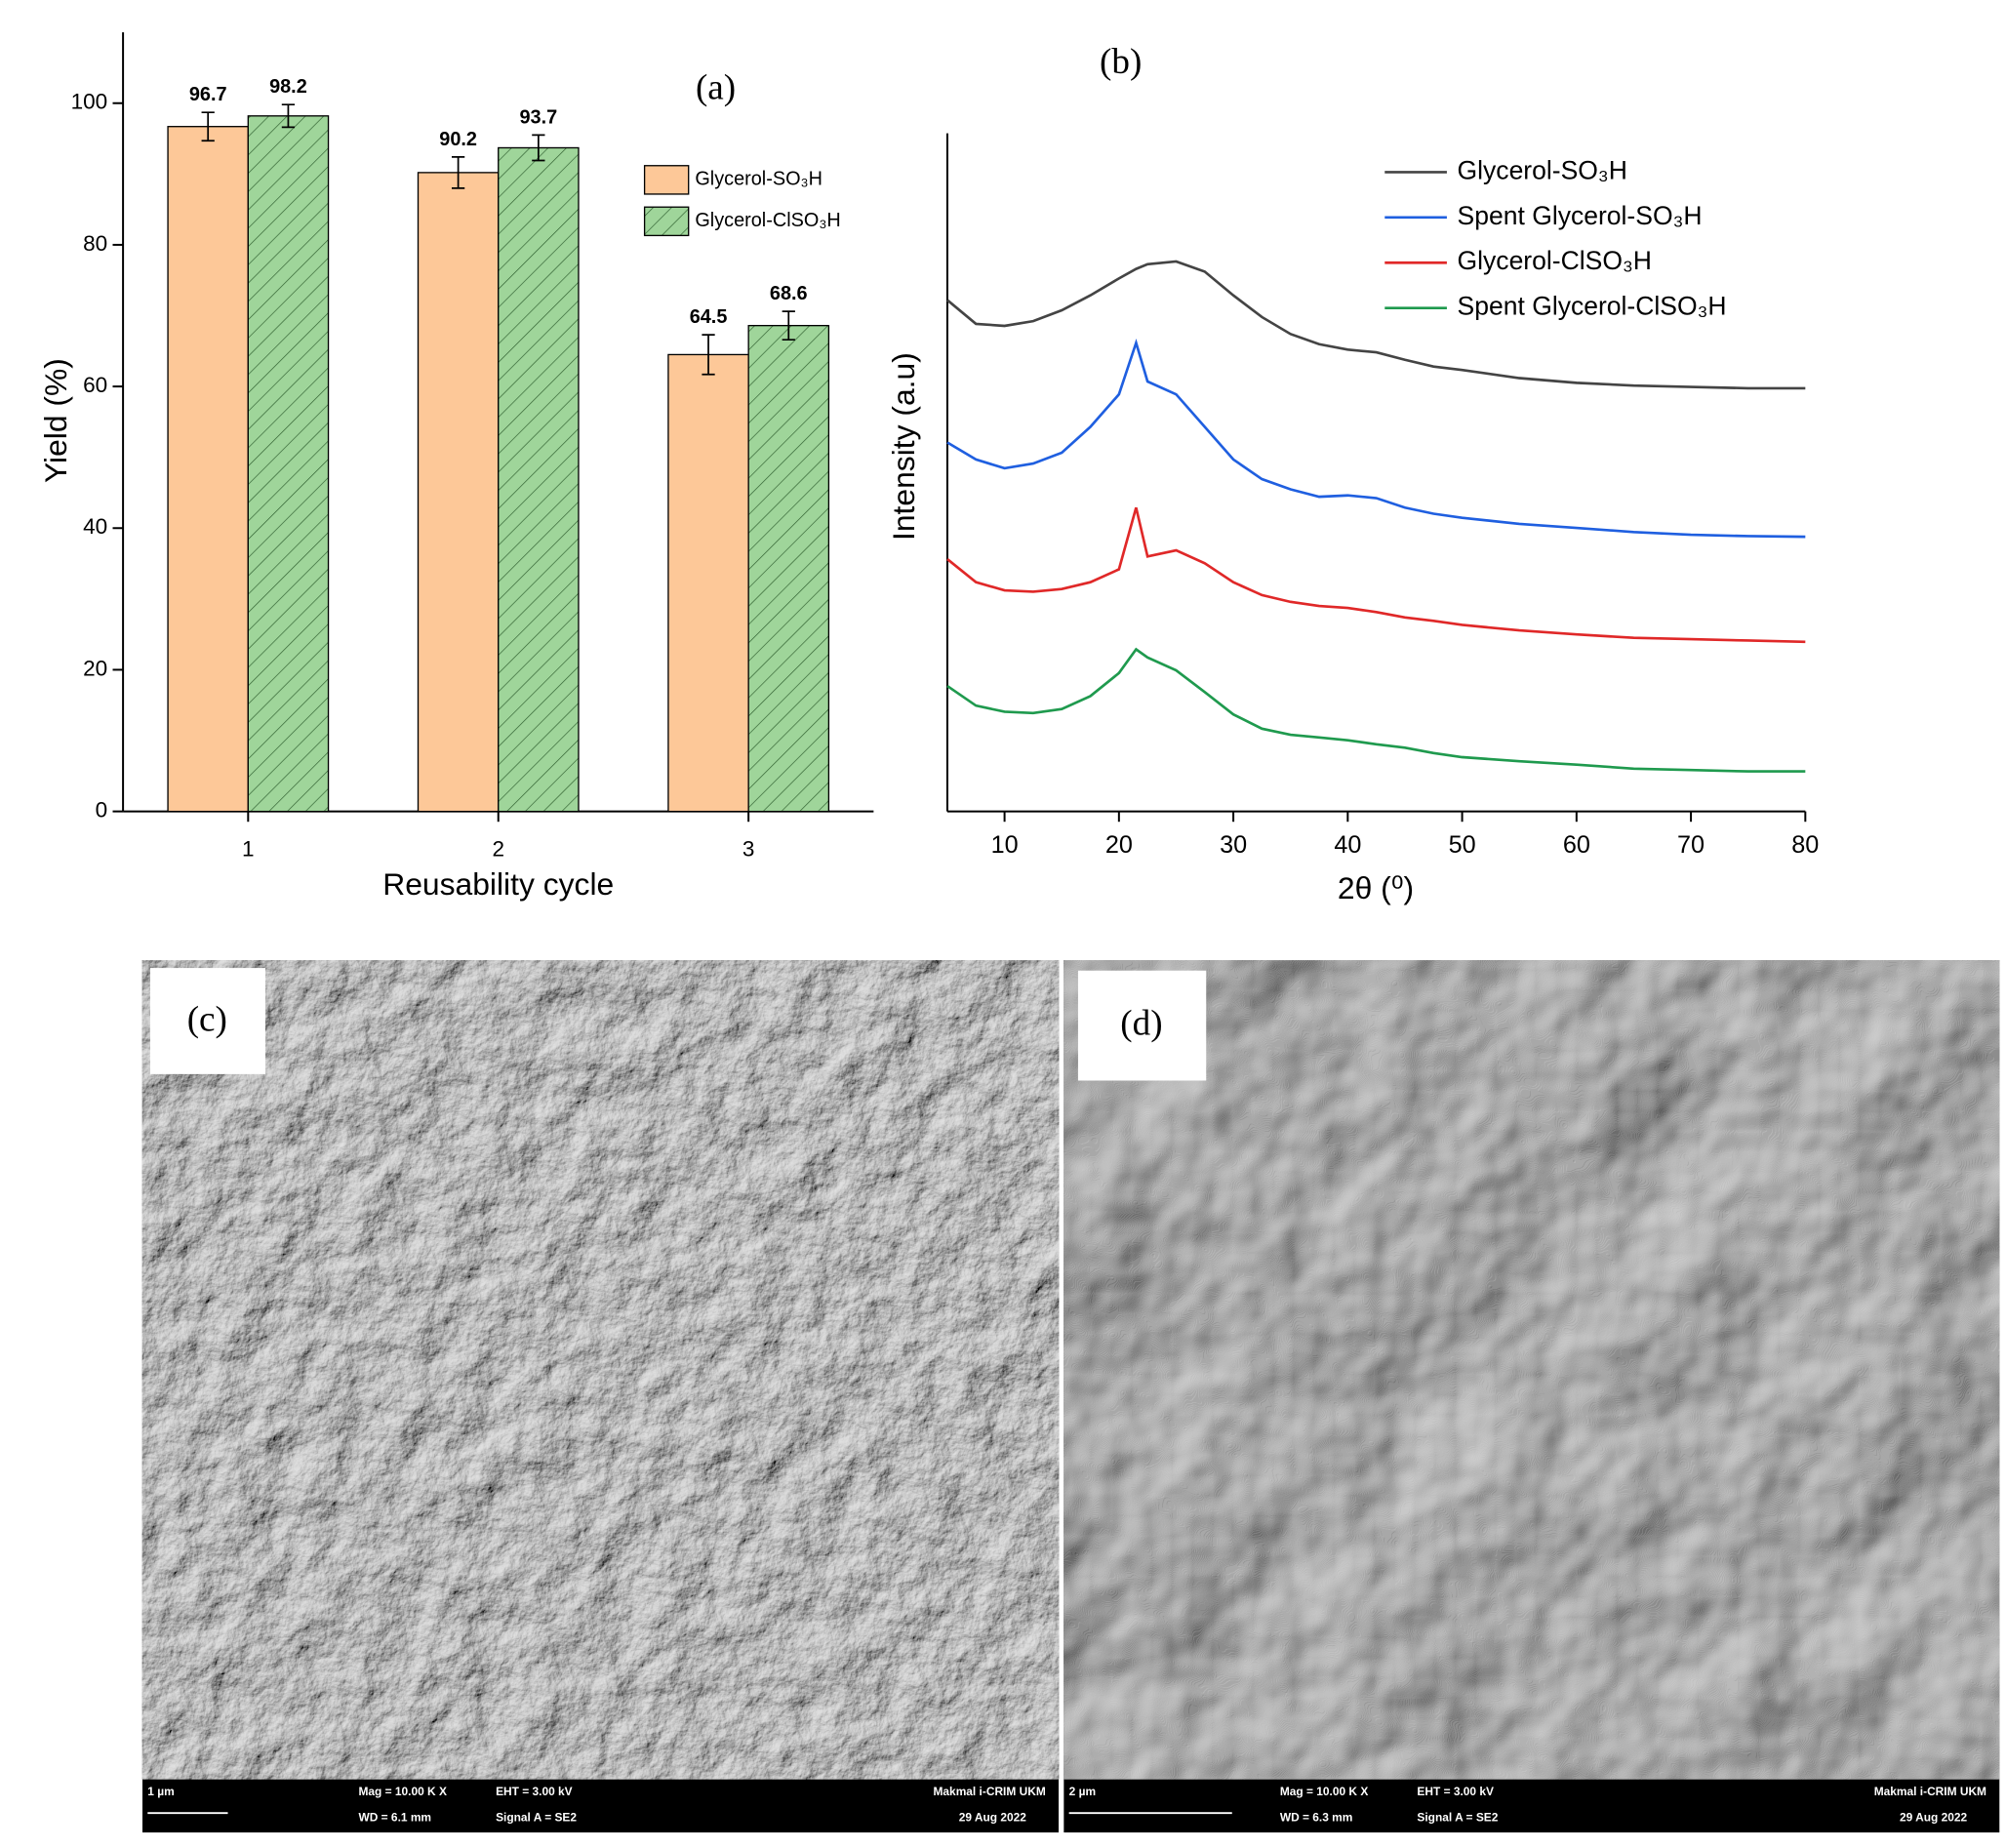  Describe the element at coordinates (1082, 1792) in the screenshot. I see `scale-label: 2 µm` at that location.